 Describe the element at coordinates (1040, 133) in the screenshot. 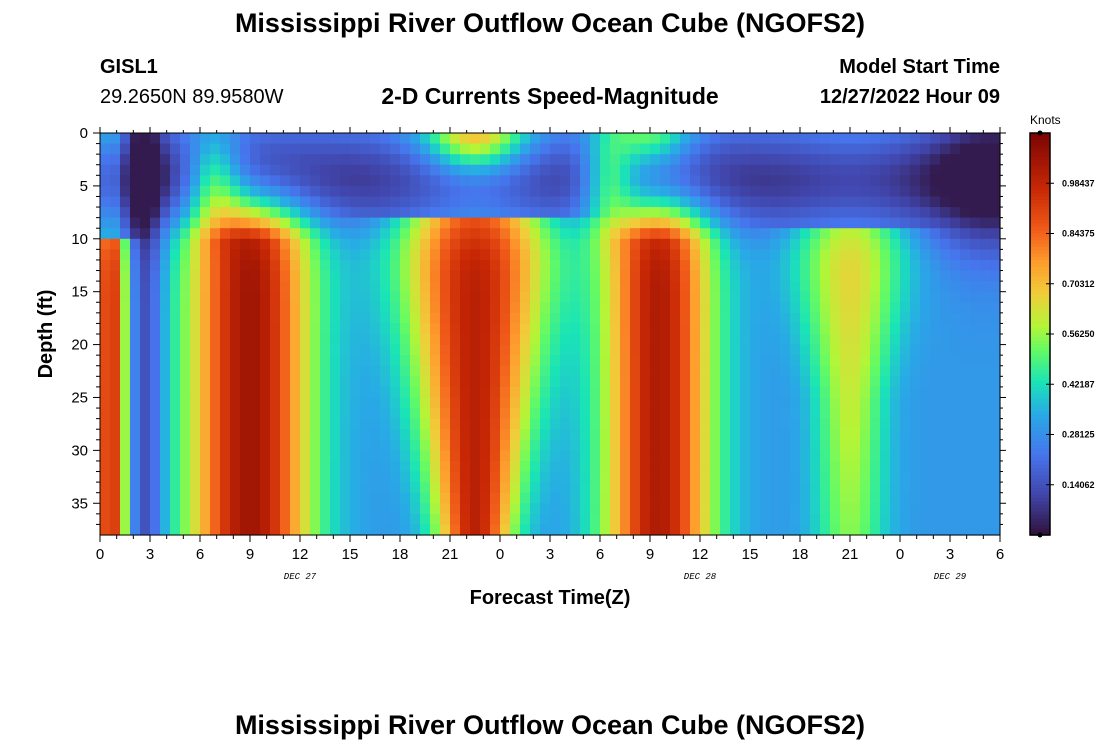

I see `colorbar-end-top` at that location.